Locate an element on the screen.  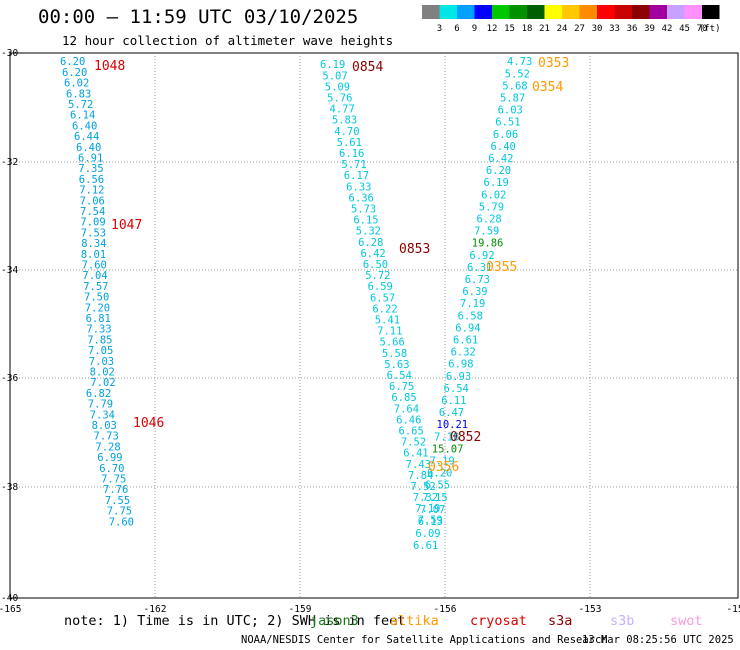
swh-value-label: 19.86 is located at coordinates (488, 244).